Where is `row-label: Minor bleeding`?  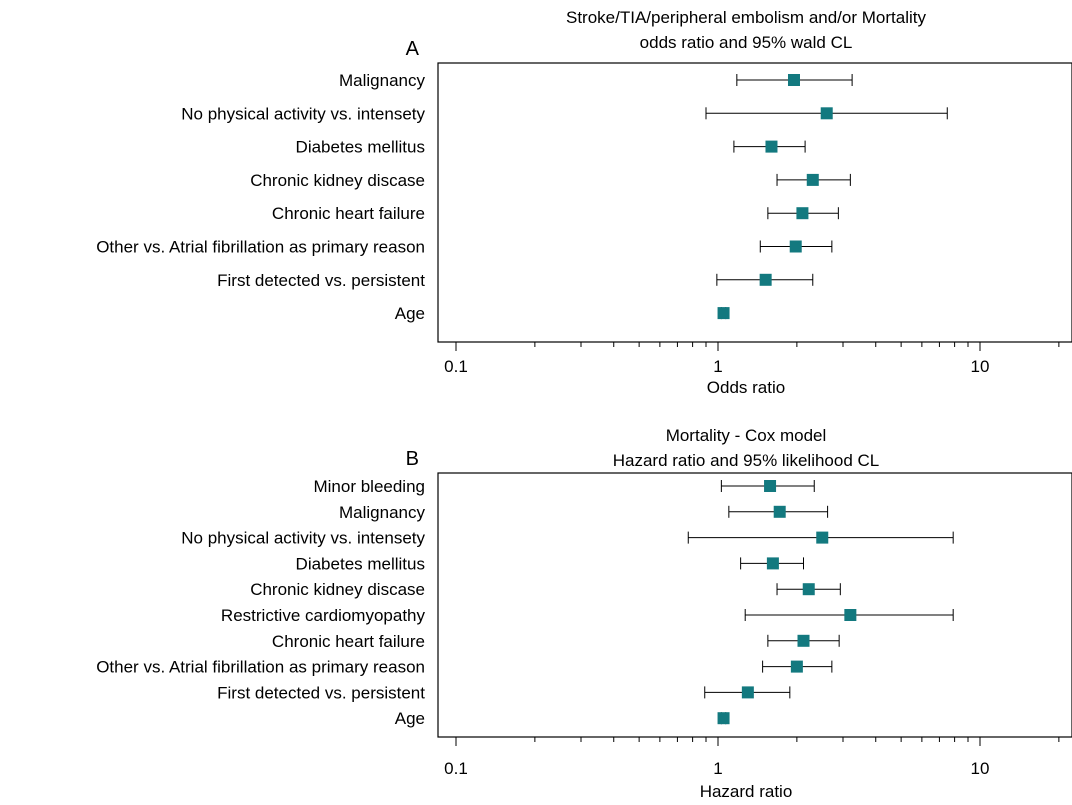 row-label: Minor bleeding is located at coordinates (369, 486).